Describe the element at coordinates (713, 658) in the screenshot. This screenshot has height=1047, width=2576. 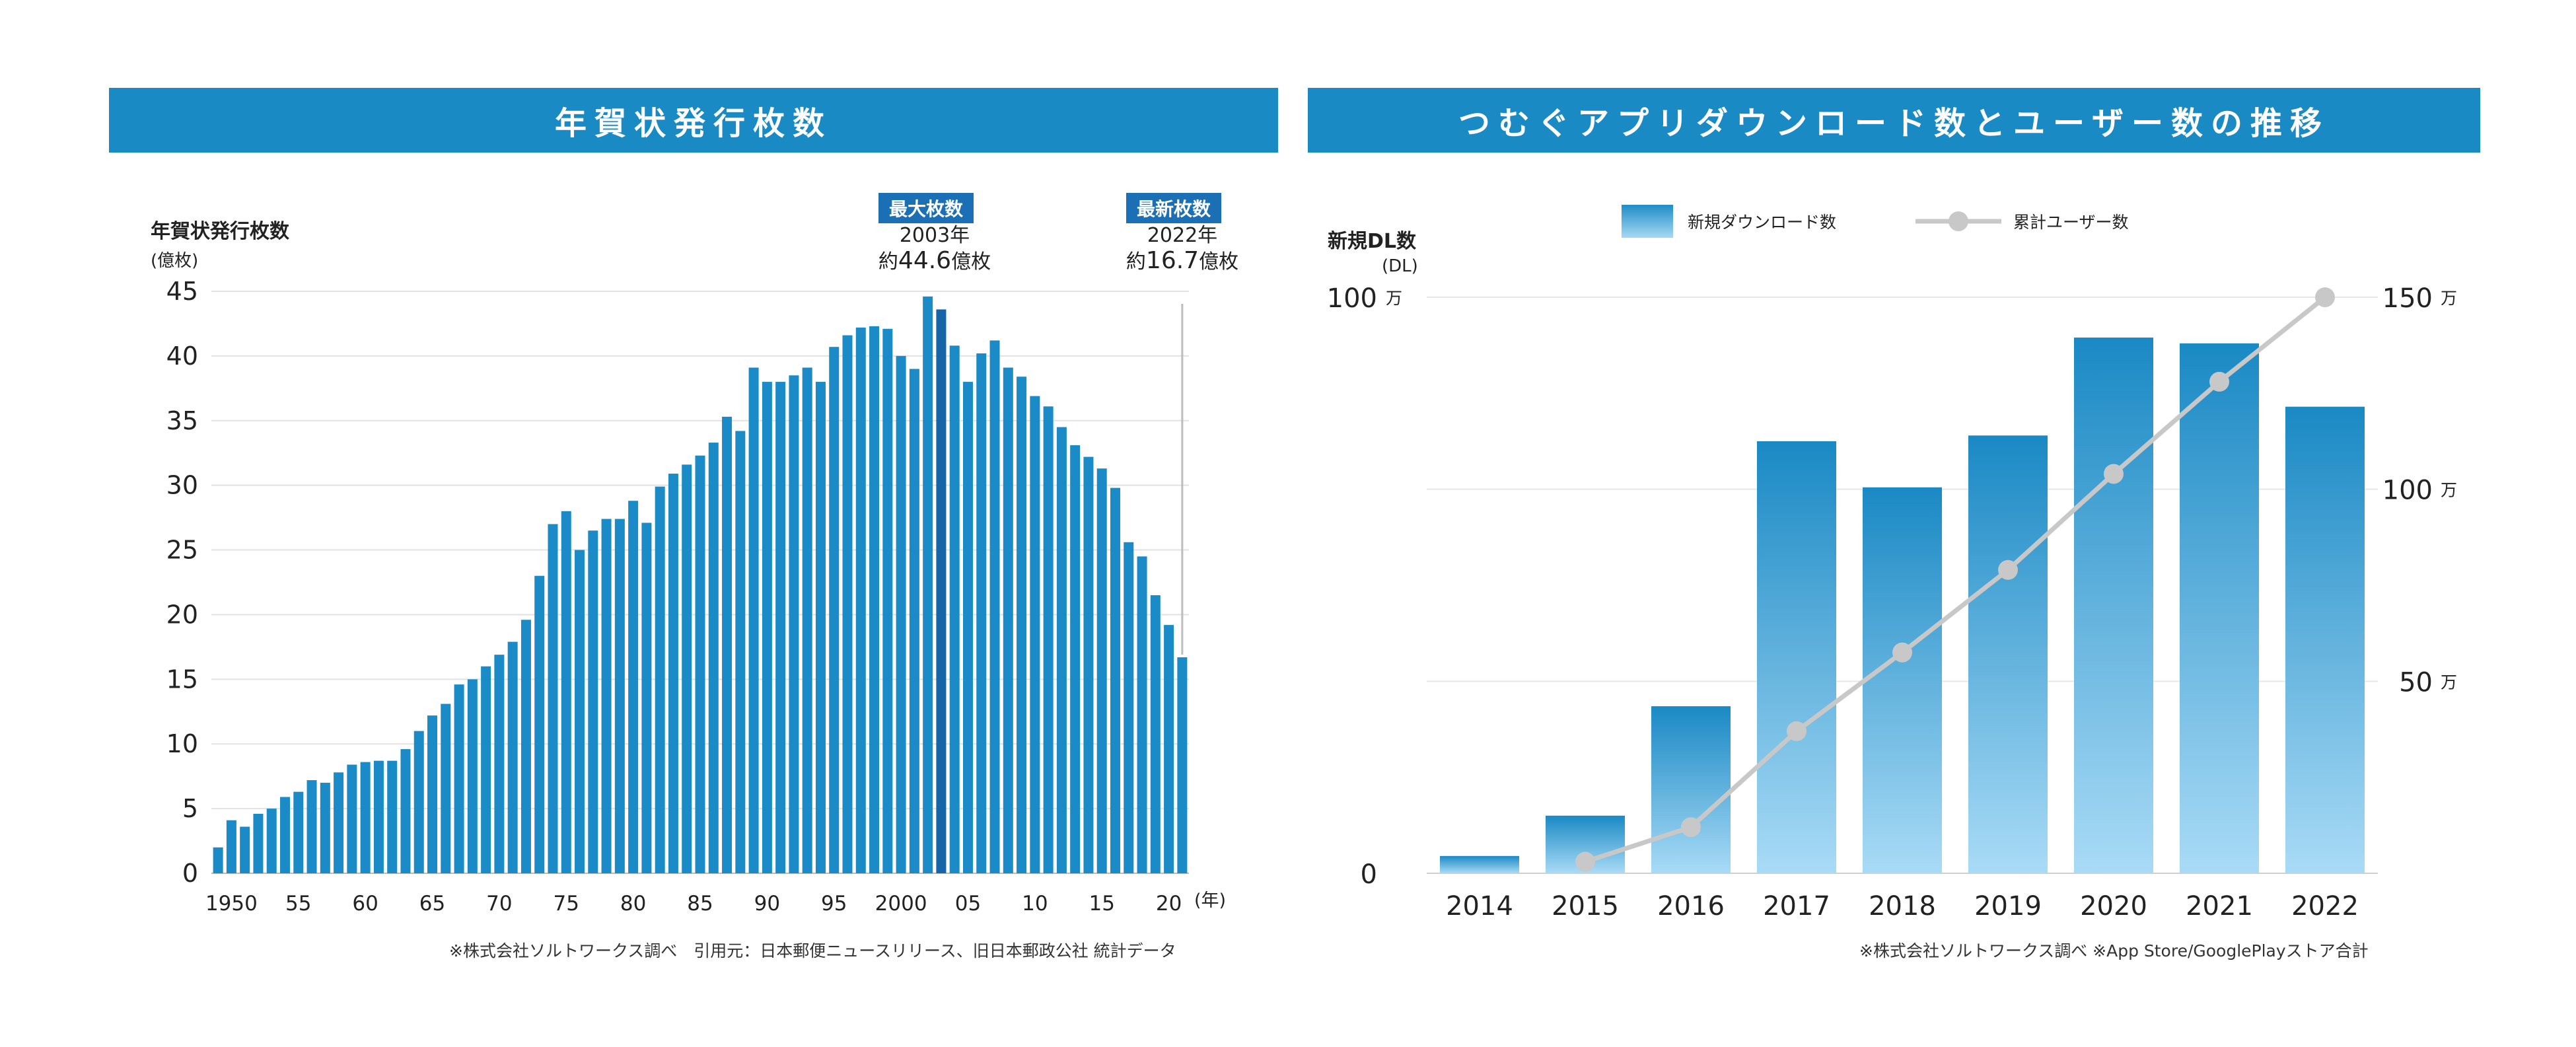
I see `bar-1986` at that location.